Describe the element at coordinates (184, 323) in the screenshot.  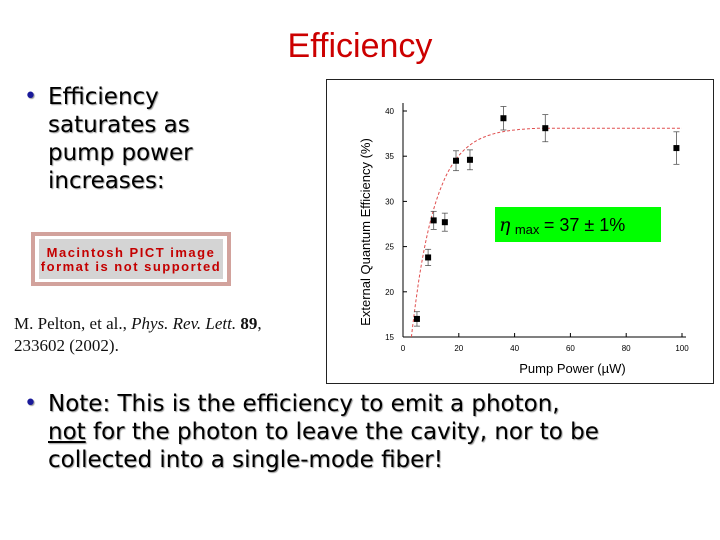
I see `citation-journal: Phys. Rev. Lett.` at that location.